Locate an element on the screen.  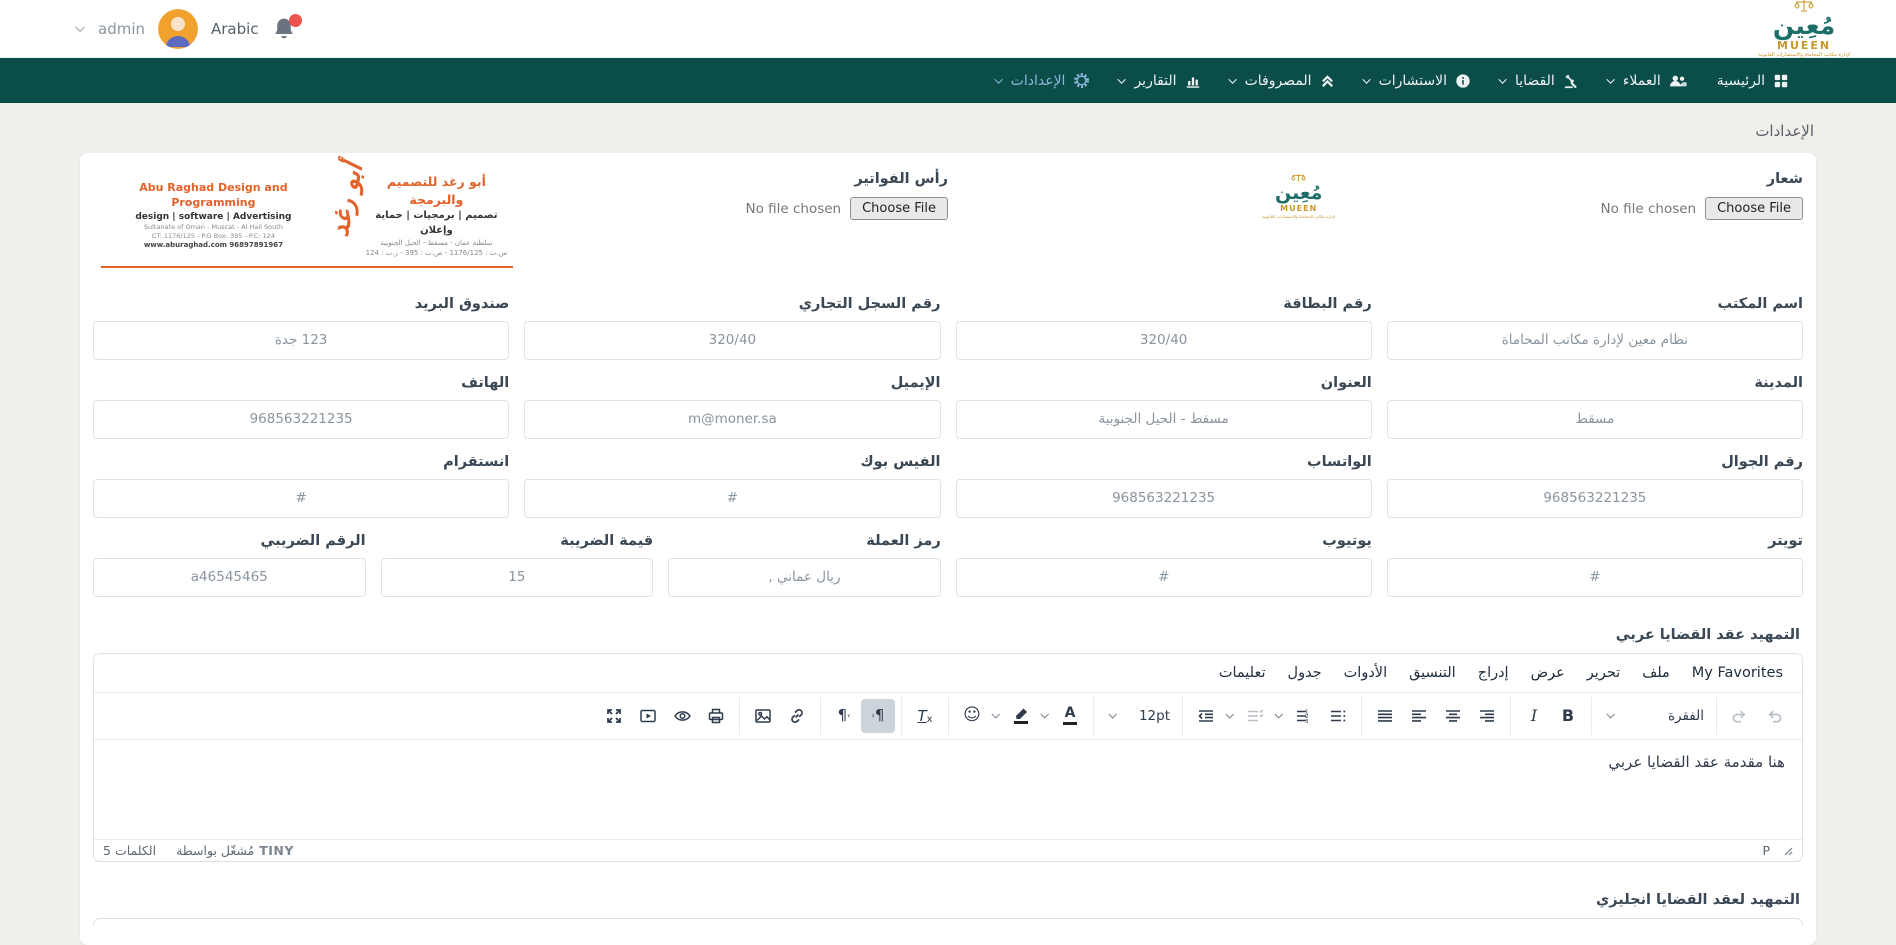
tax-value-input is located at coordinates (517, 577).